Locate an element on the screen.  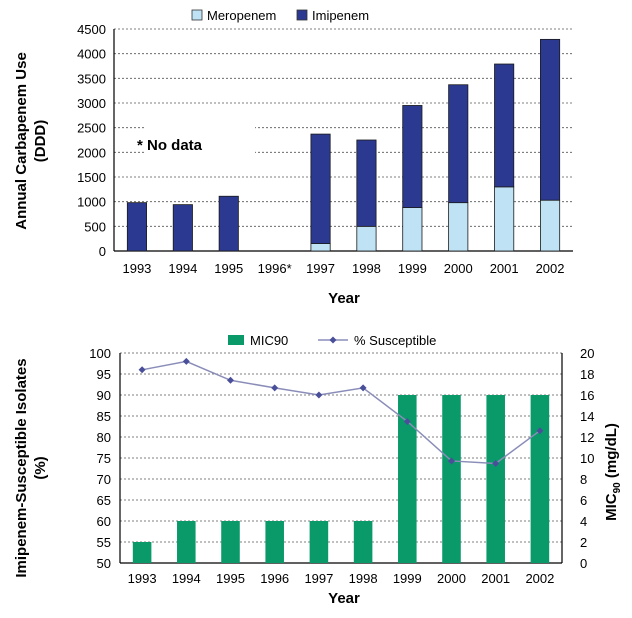
chart1-x-tick-label: 2002 is located at coordinates (550, 268).